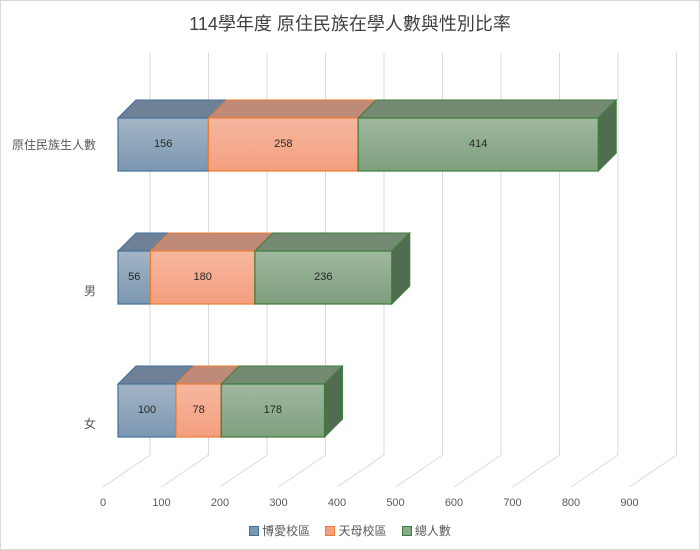 This screenshot has height=550, width=700. I want to click on x-tick-label: 0, so click(103, 503).